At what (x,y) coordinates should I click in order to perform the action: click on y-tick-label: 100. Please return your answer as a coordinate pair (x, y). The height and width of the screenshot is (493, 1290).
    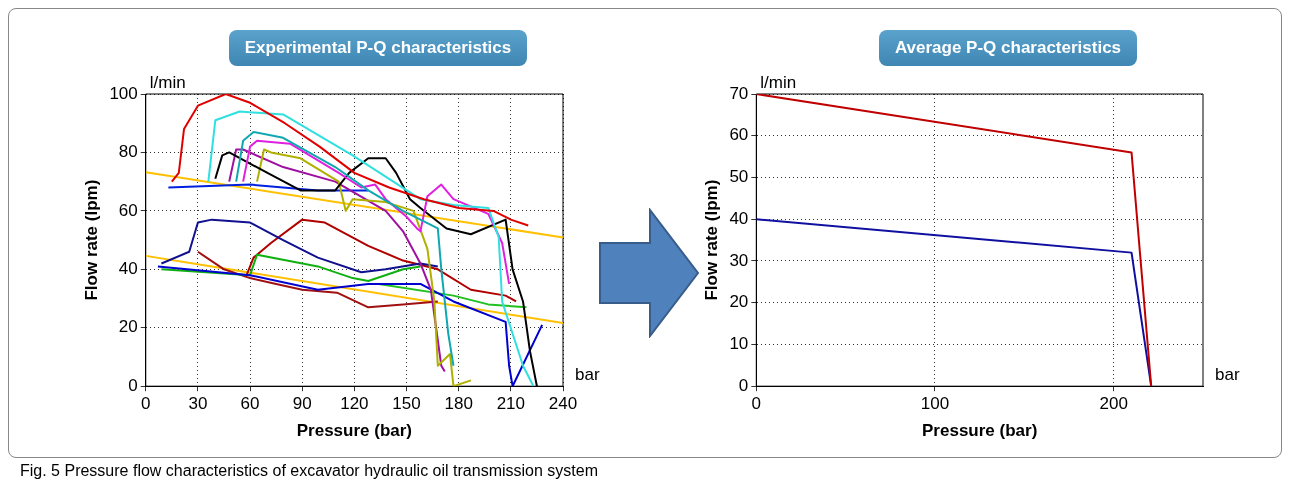
    Looking at the image, I should click on (123, 93).